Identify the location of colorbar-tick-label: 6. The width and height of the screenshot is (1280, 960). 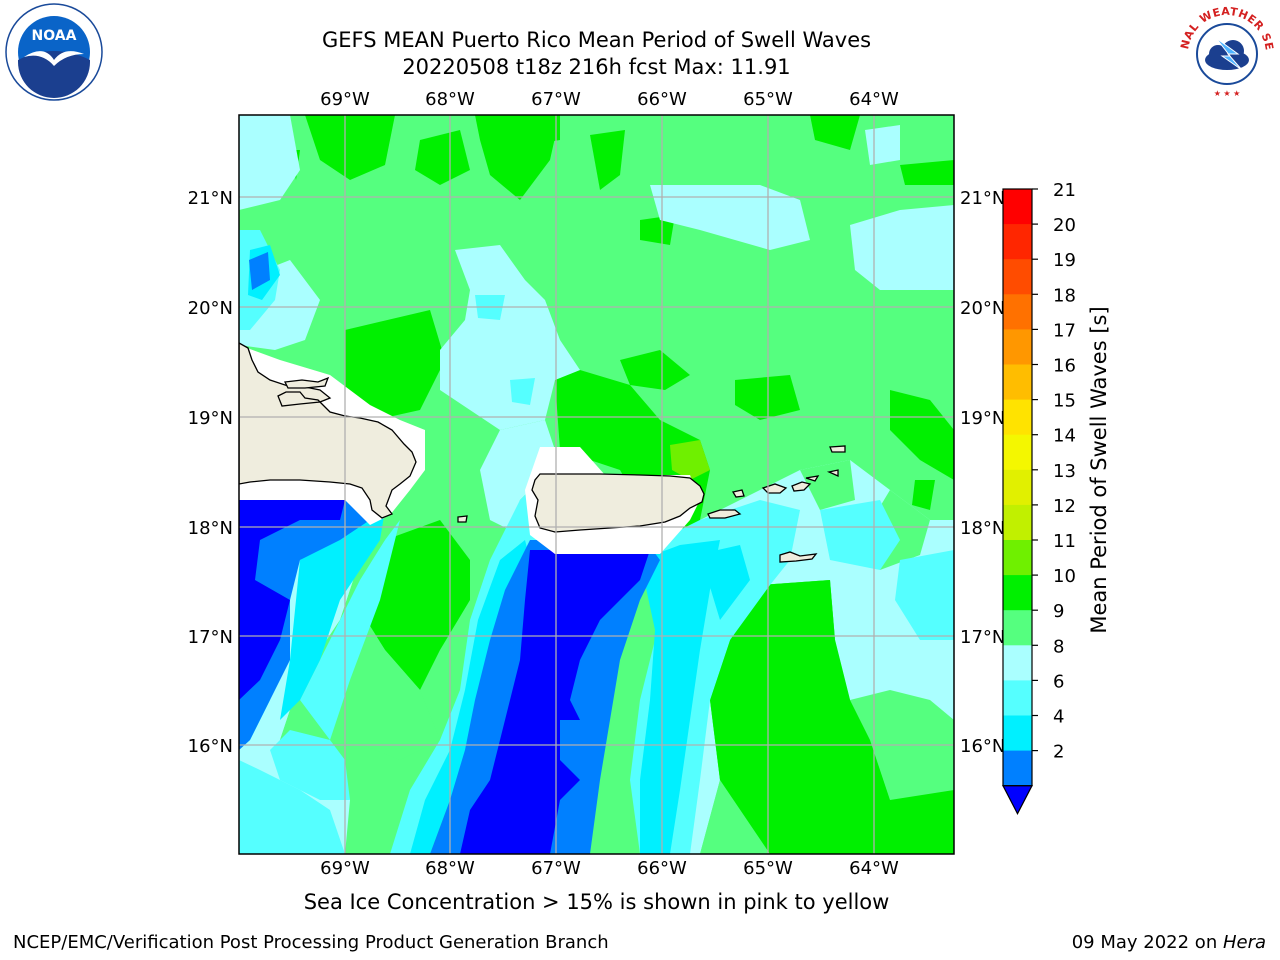
(1058, 681).